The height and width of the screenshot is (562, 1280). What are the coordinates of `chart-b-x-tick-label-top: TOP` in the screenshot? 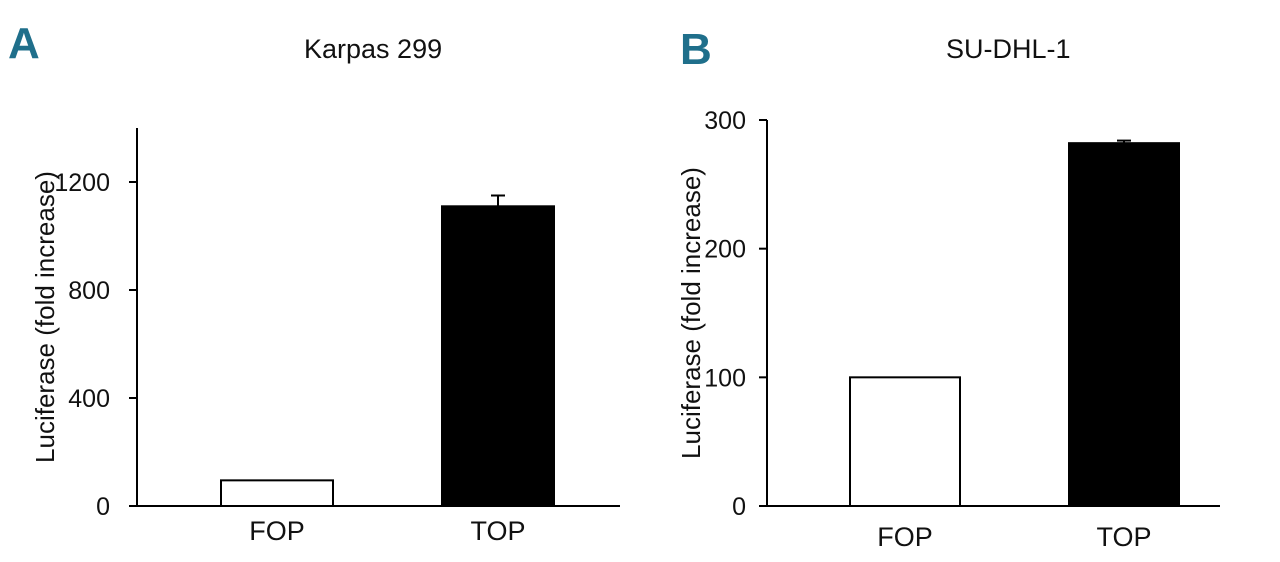 It's located at (1123, 537).